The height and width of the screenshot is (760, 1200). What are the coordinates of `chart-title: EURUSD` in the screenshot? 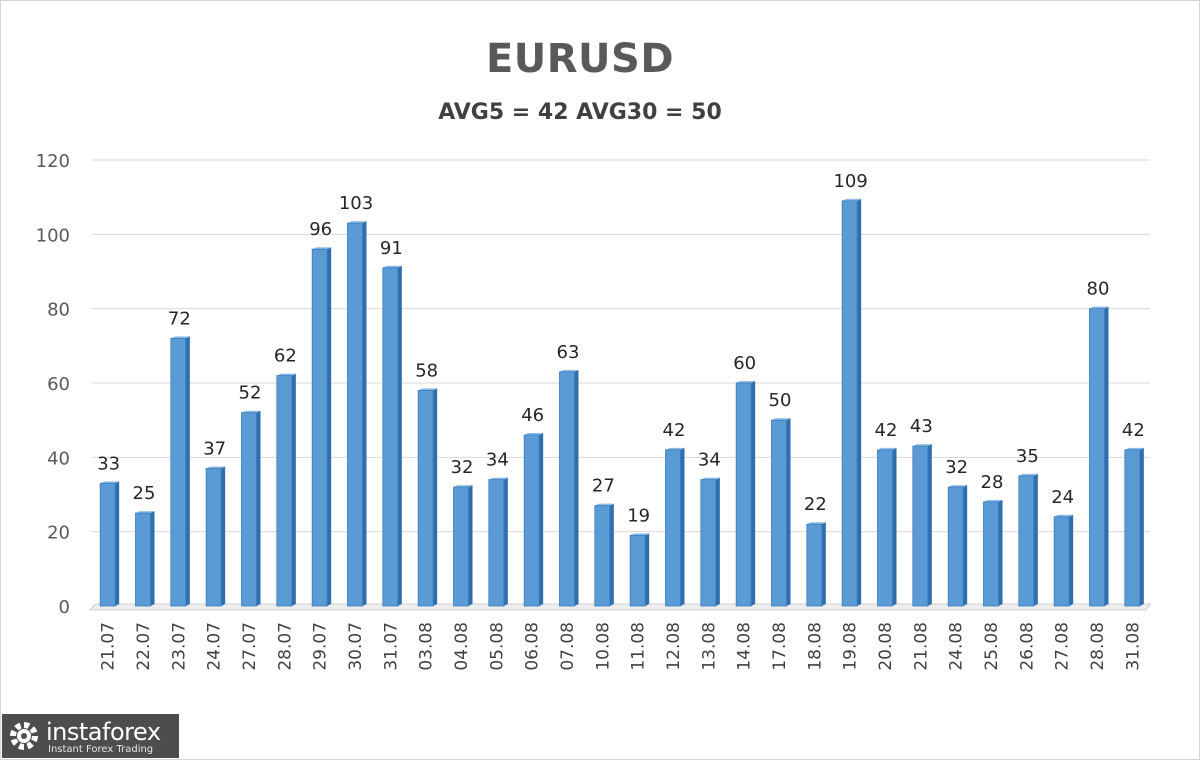 It's located at (580, 59).